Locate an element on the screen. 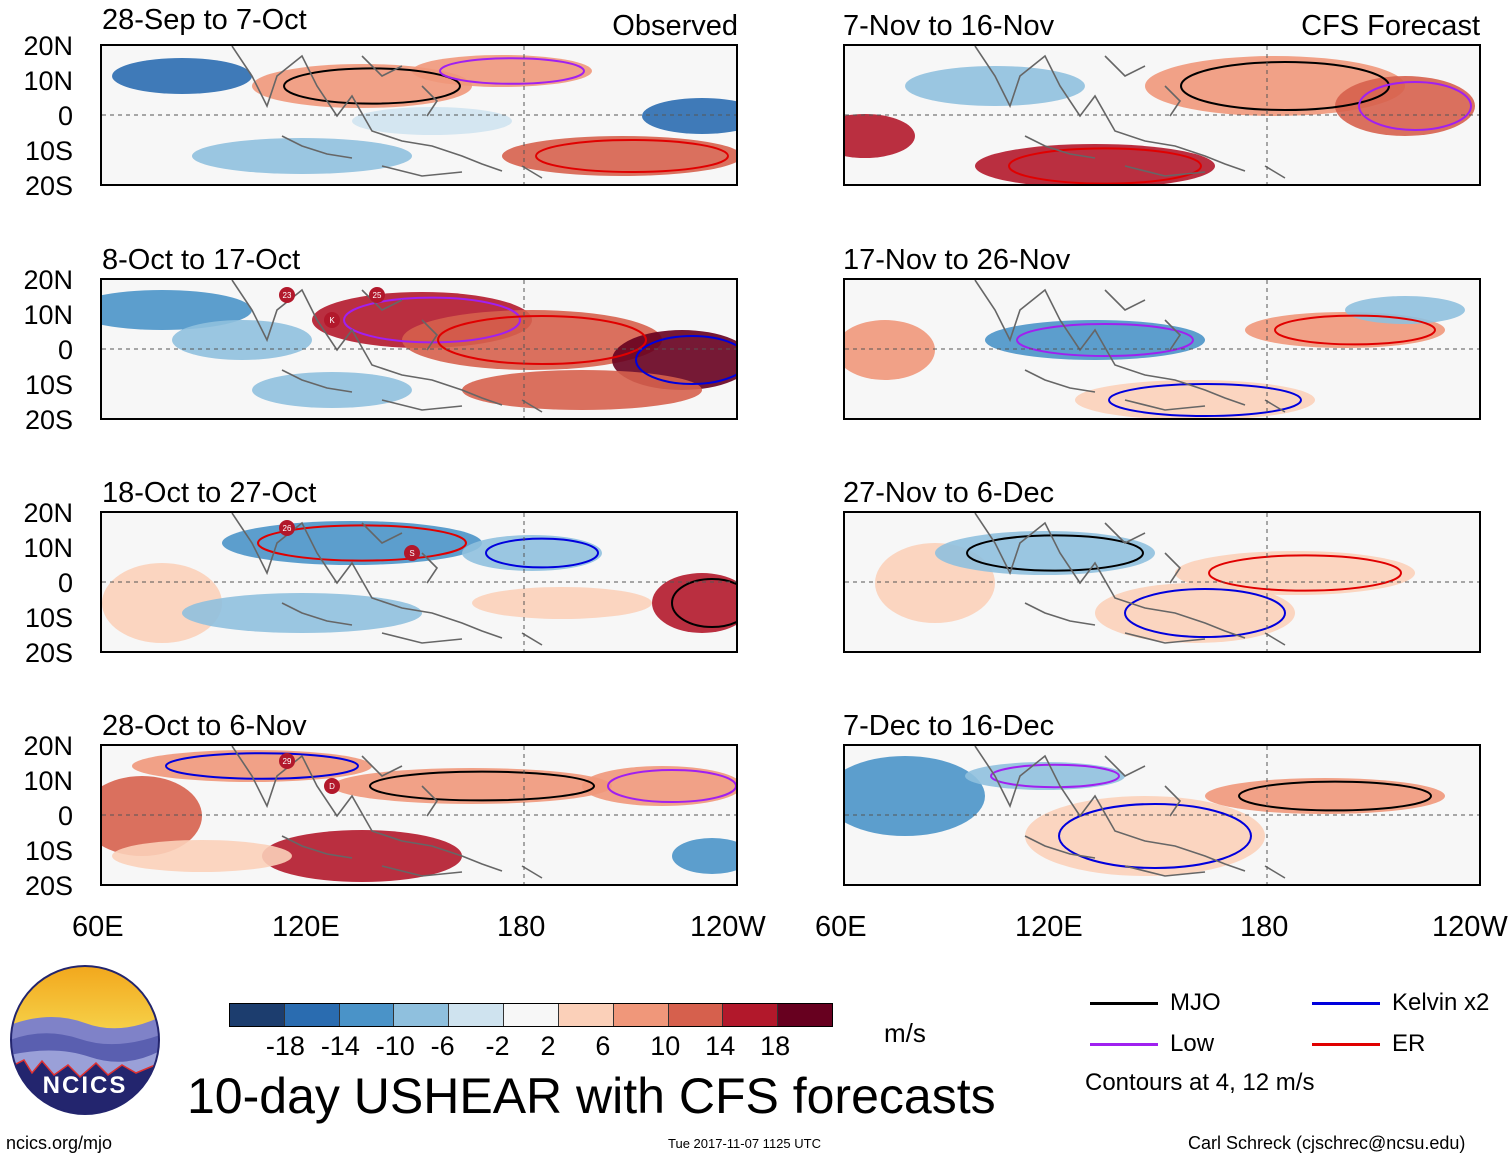 This screenshot has width=1510, height=1159. colorbar-label: -18 is located at coordinates (285, 1046).